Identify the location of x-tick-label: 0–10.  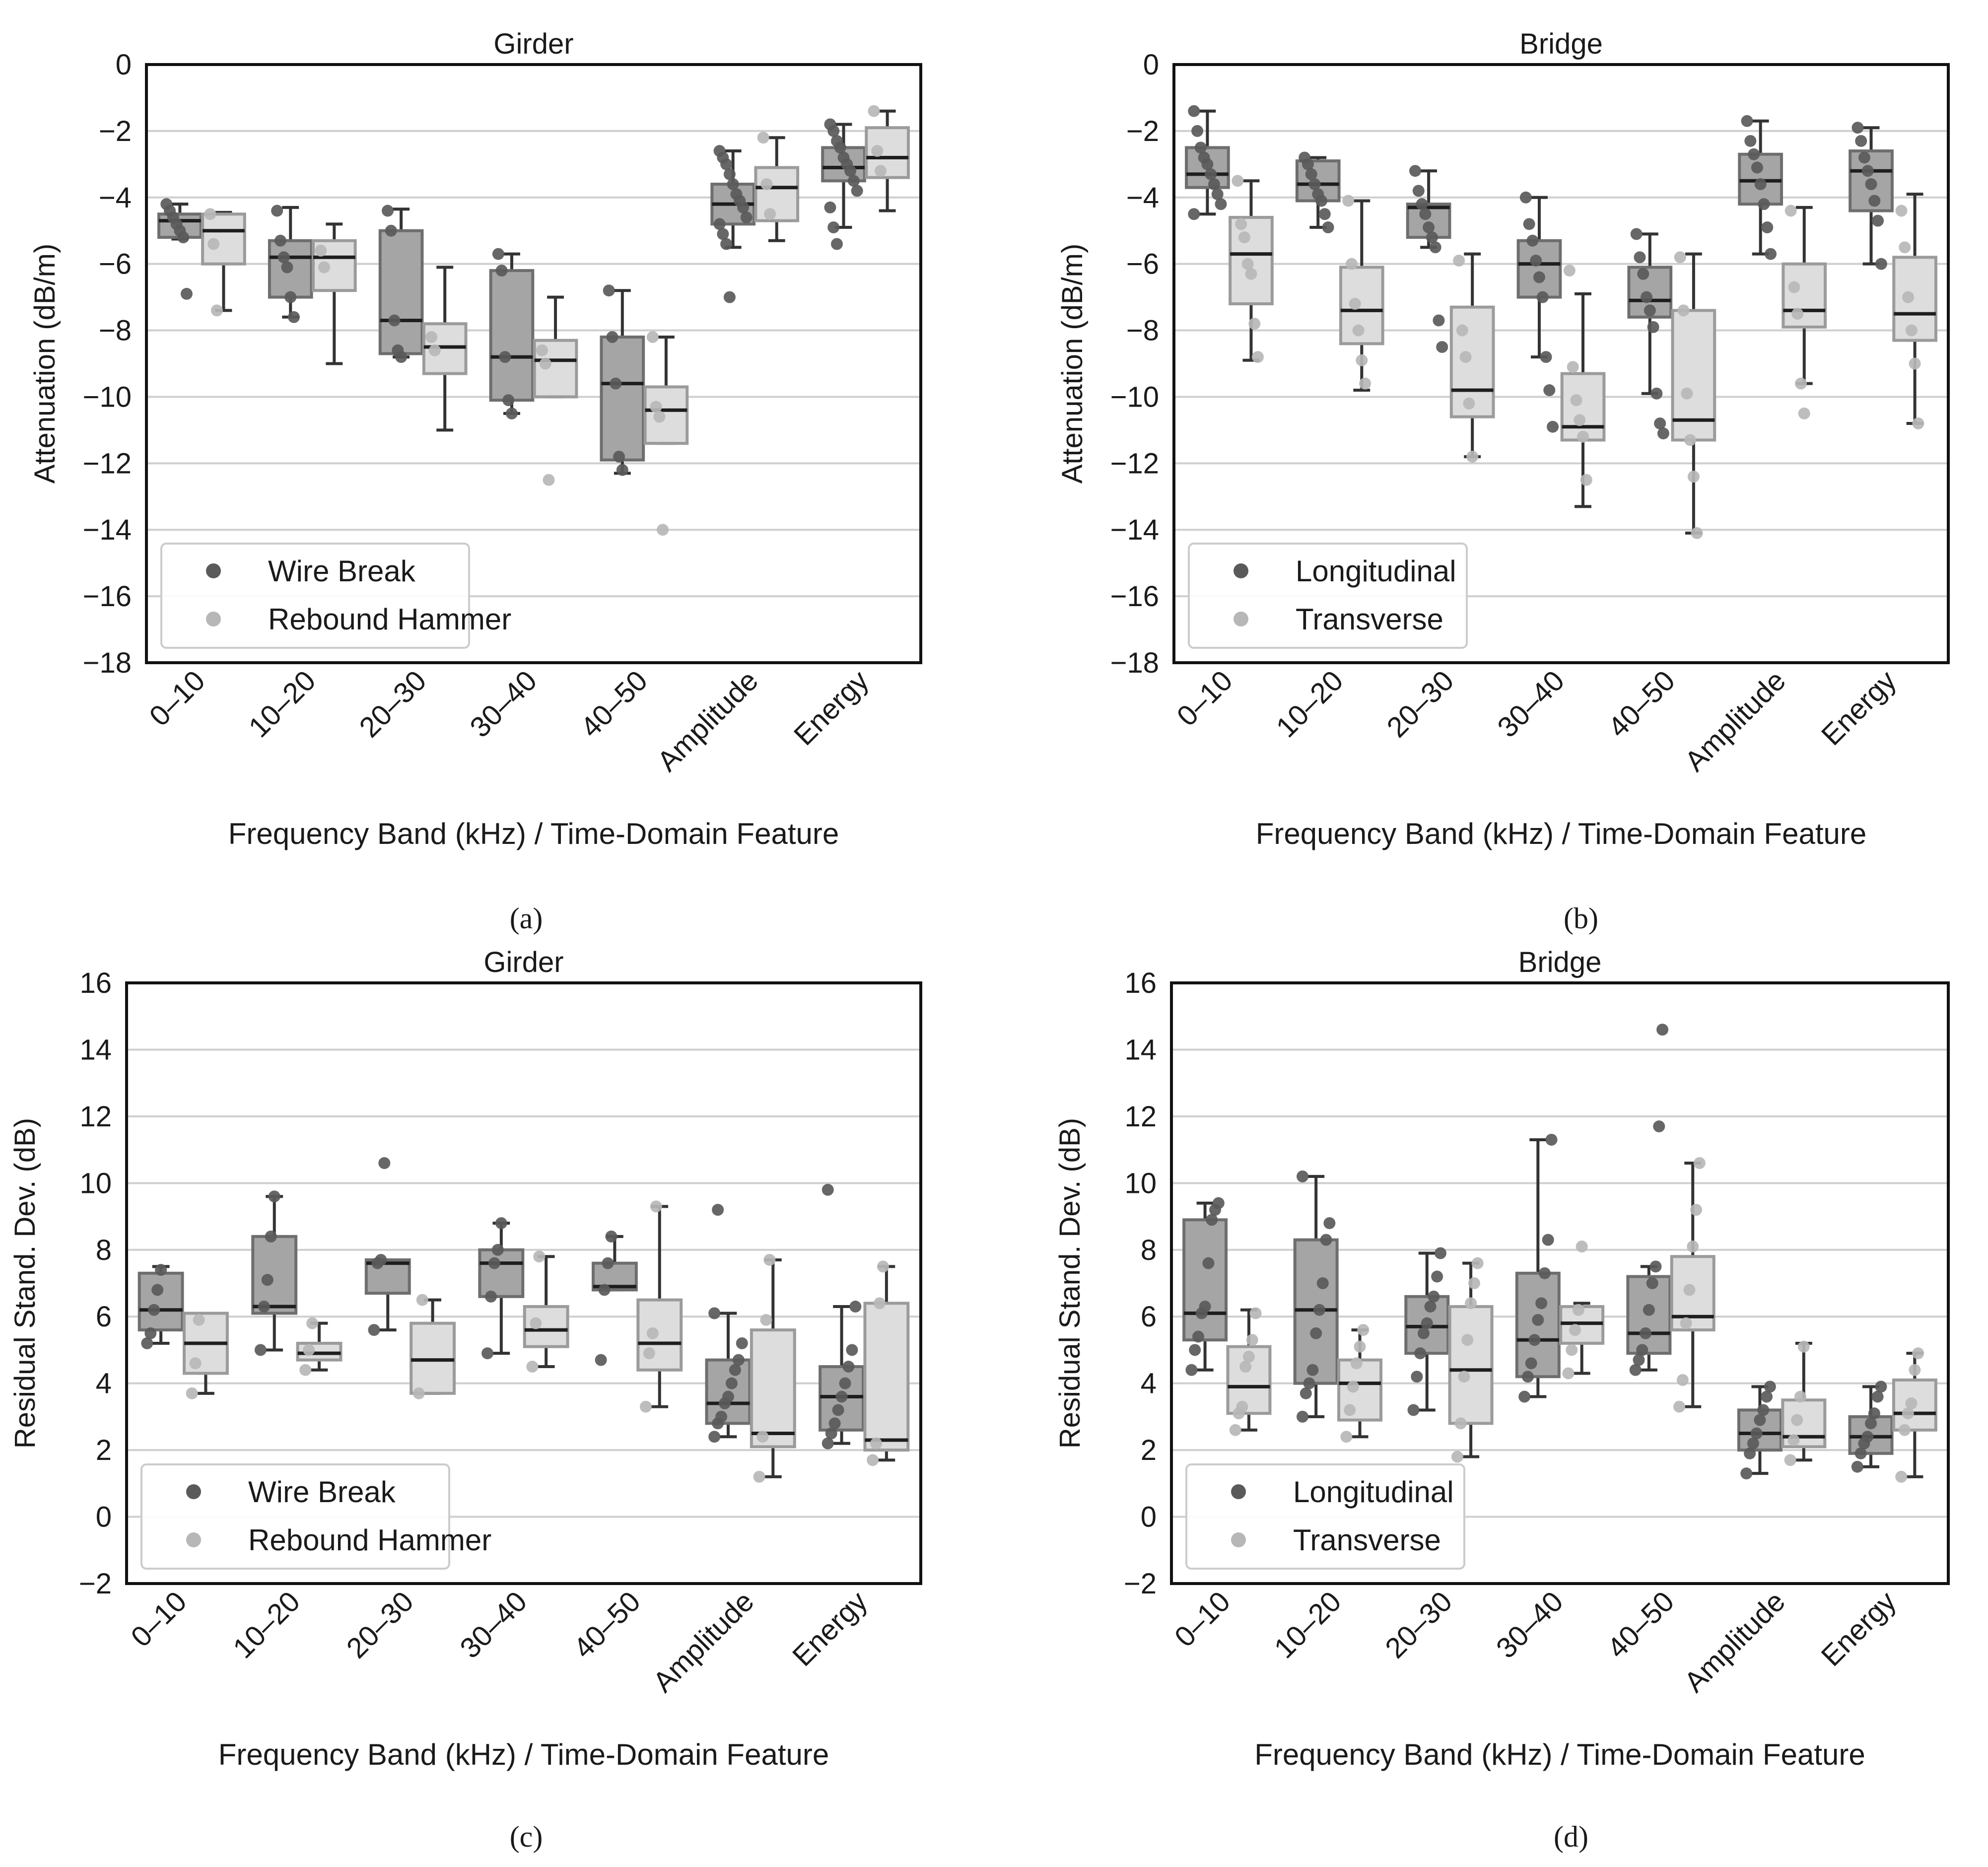
(177, 698).